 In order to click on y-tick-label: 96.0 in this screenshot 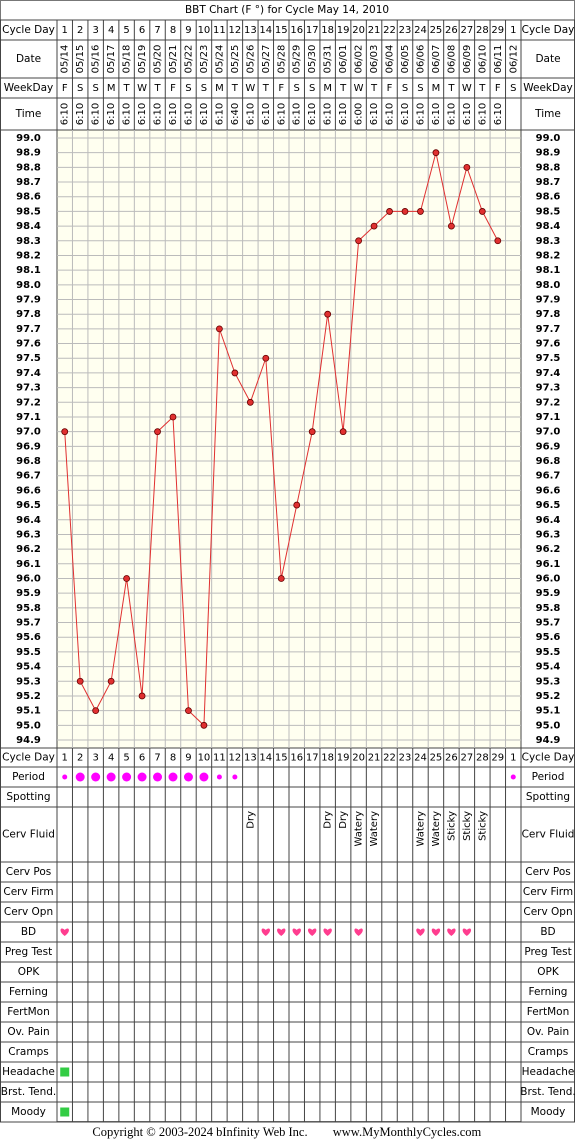, I will do `click(28, 578)`.